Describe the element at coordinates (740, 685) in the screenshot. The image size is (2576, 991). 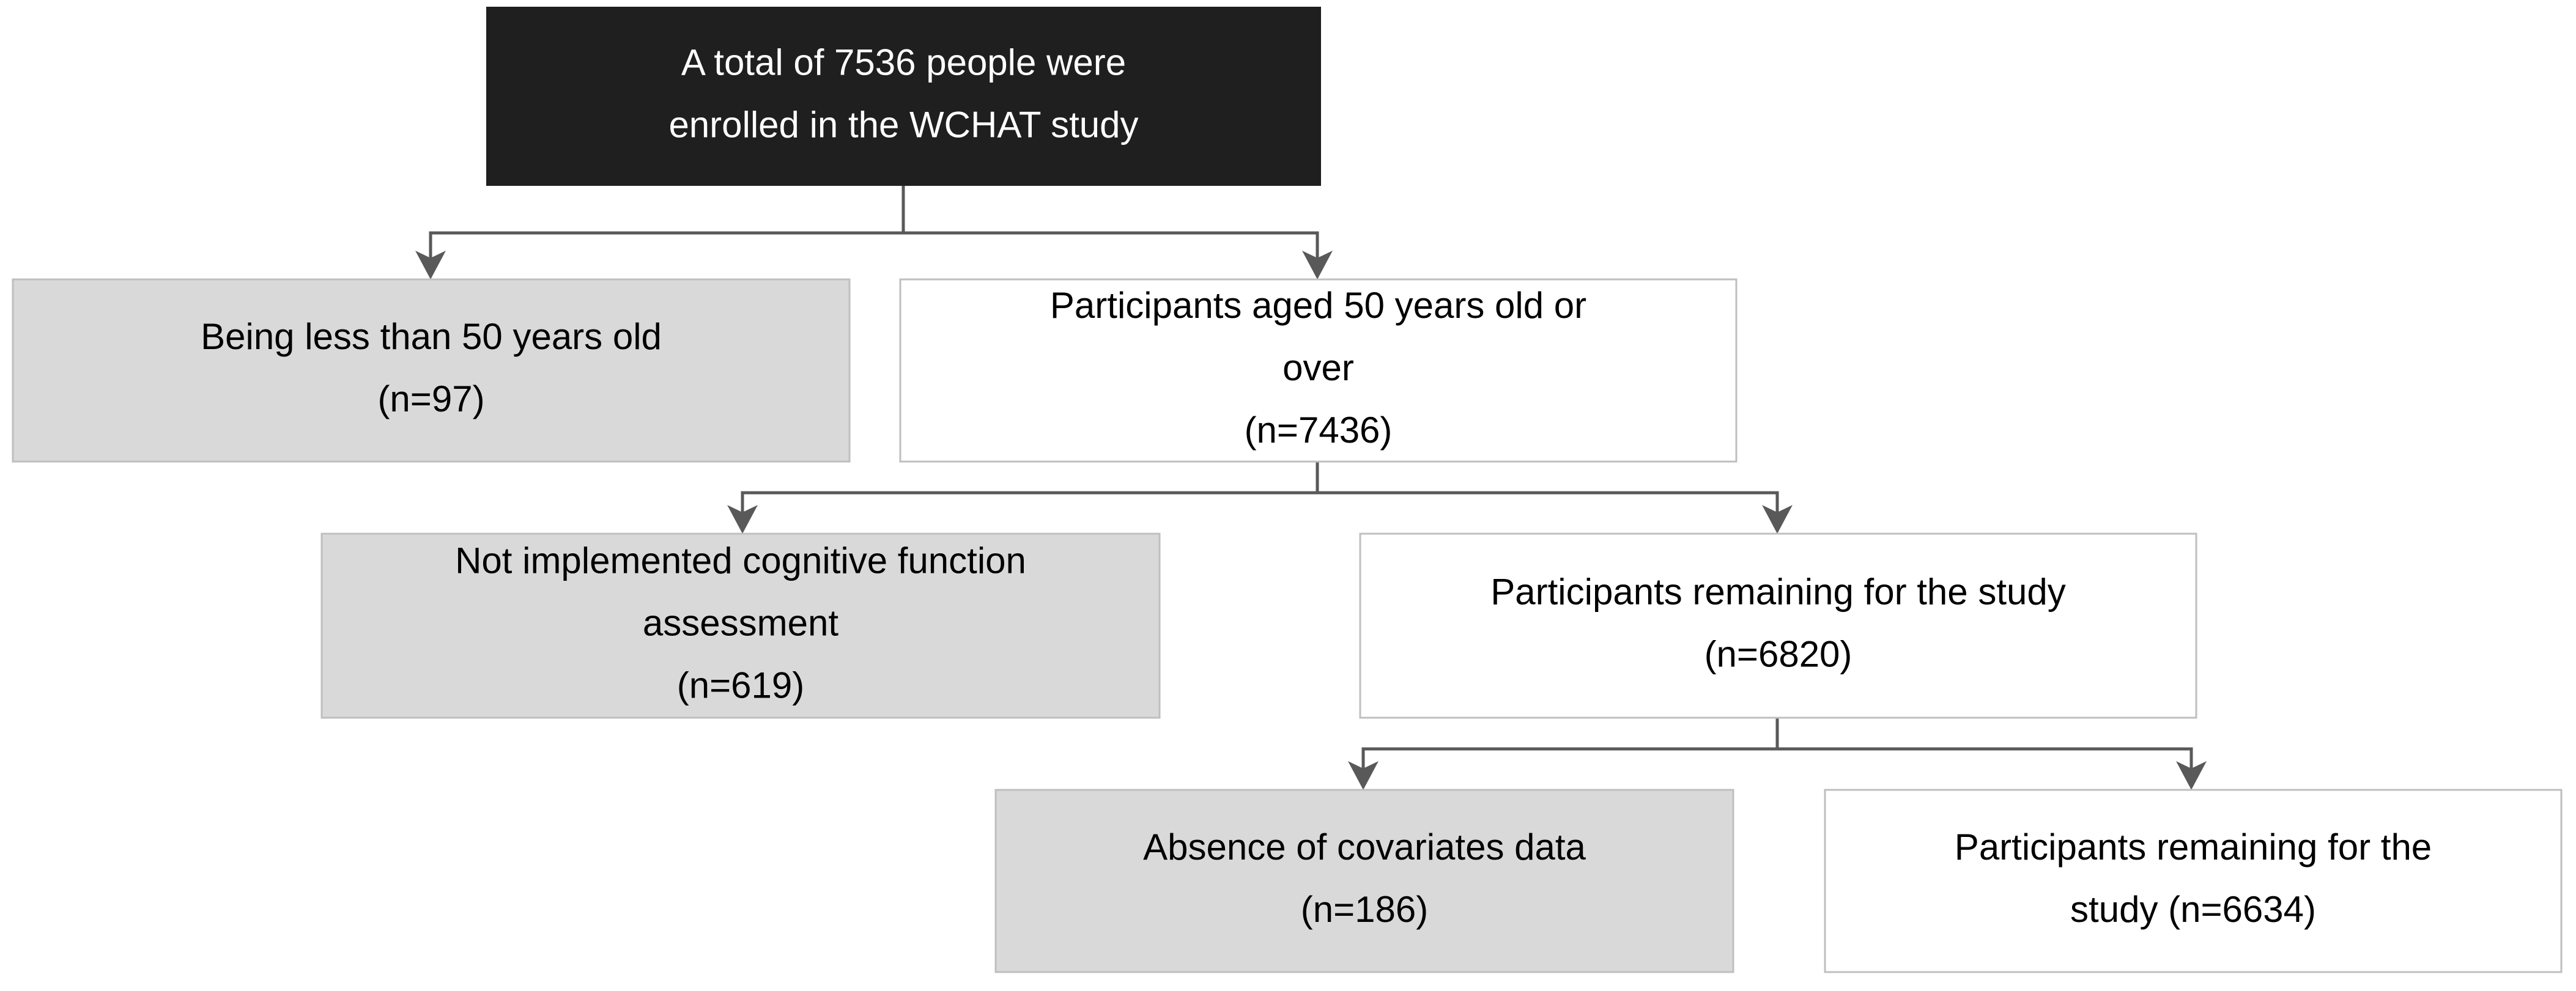
I see `node-label: (n=619)` at that location.